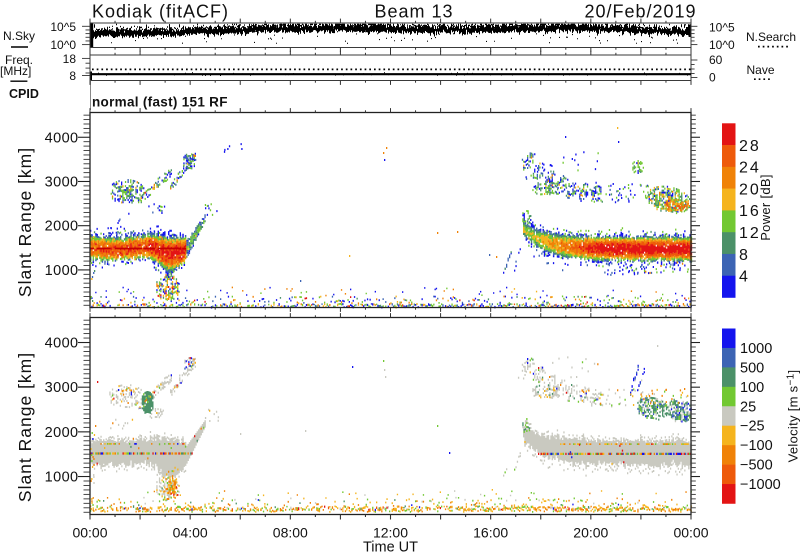 Image resolution: width=800 pixels, height=554 pixels. What do you see at coordinates (793, 416) in the screenshot?
I see `svg-text: Velocity [m s−1]` at bounding box center [793, 416].